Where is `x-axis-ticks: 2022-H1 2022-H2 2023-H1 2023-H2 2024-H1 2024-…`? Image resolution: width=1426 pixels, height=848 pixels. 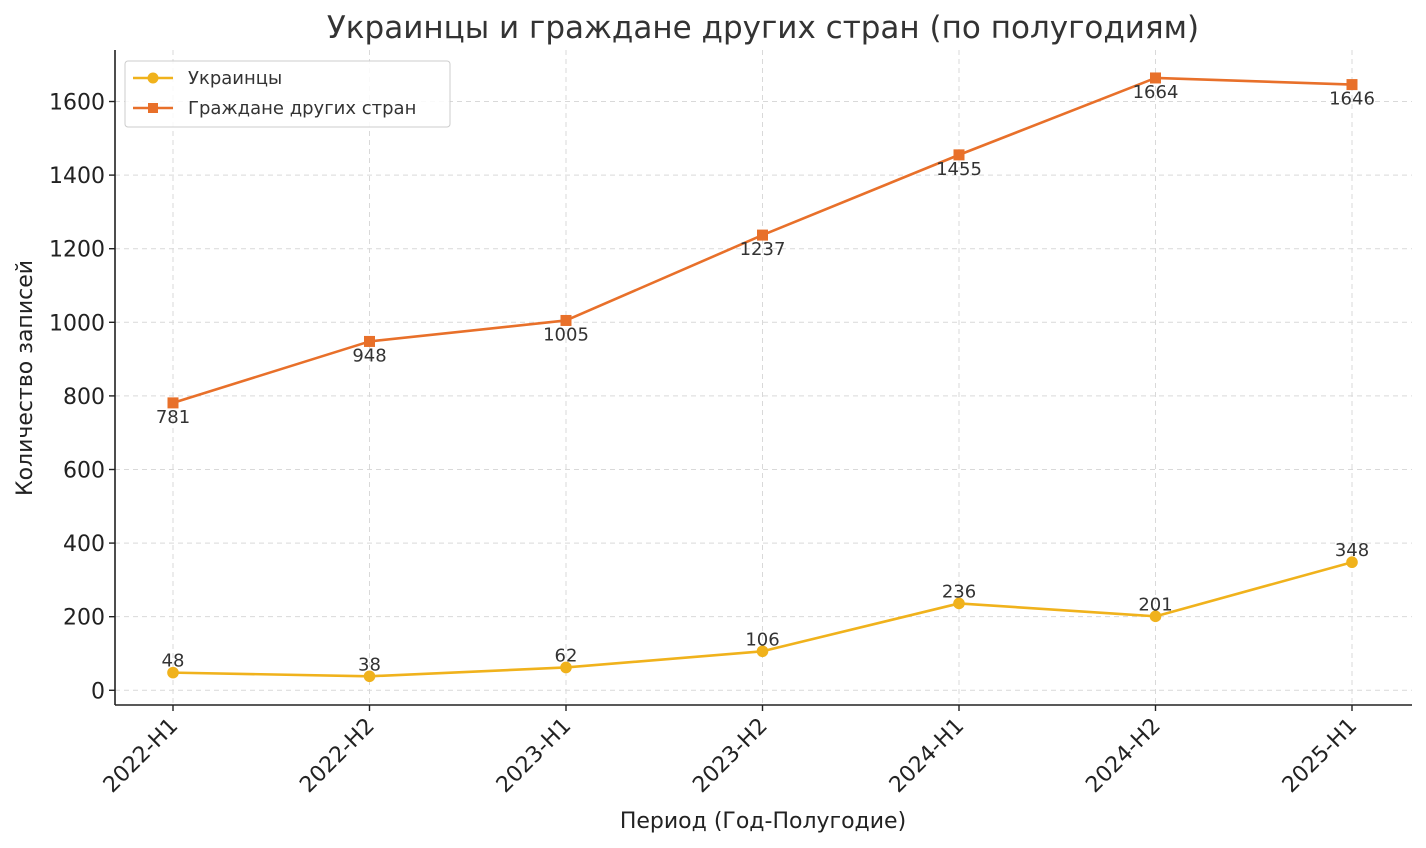 x-axis-ticks: 2022-H1 2022-H2 2023-H1 2023-H2 2024-H1 2024-… is located at coordinates (730, 751).